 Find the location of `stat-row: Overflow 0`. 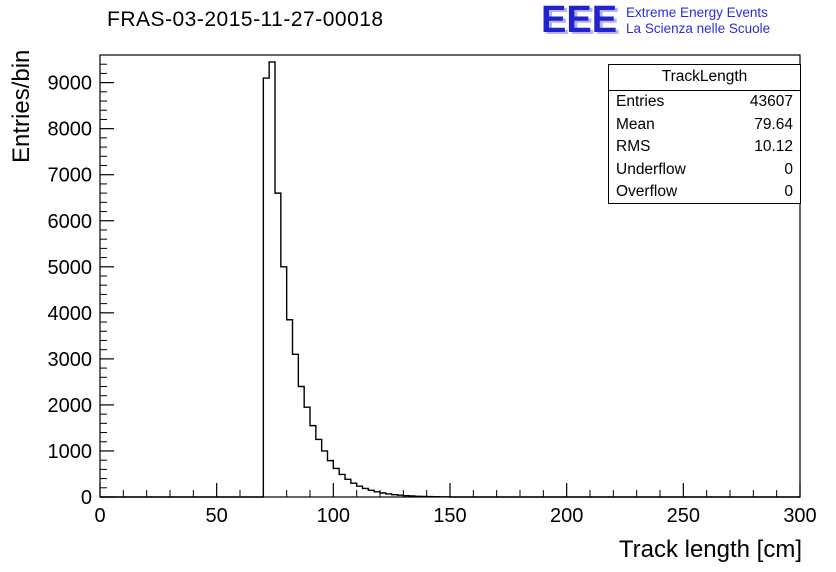

stat-row: Overflow 0 is located at coordinates (704, 192).